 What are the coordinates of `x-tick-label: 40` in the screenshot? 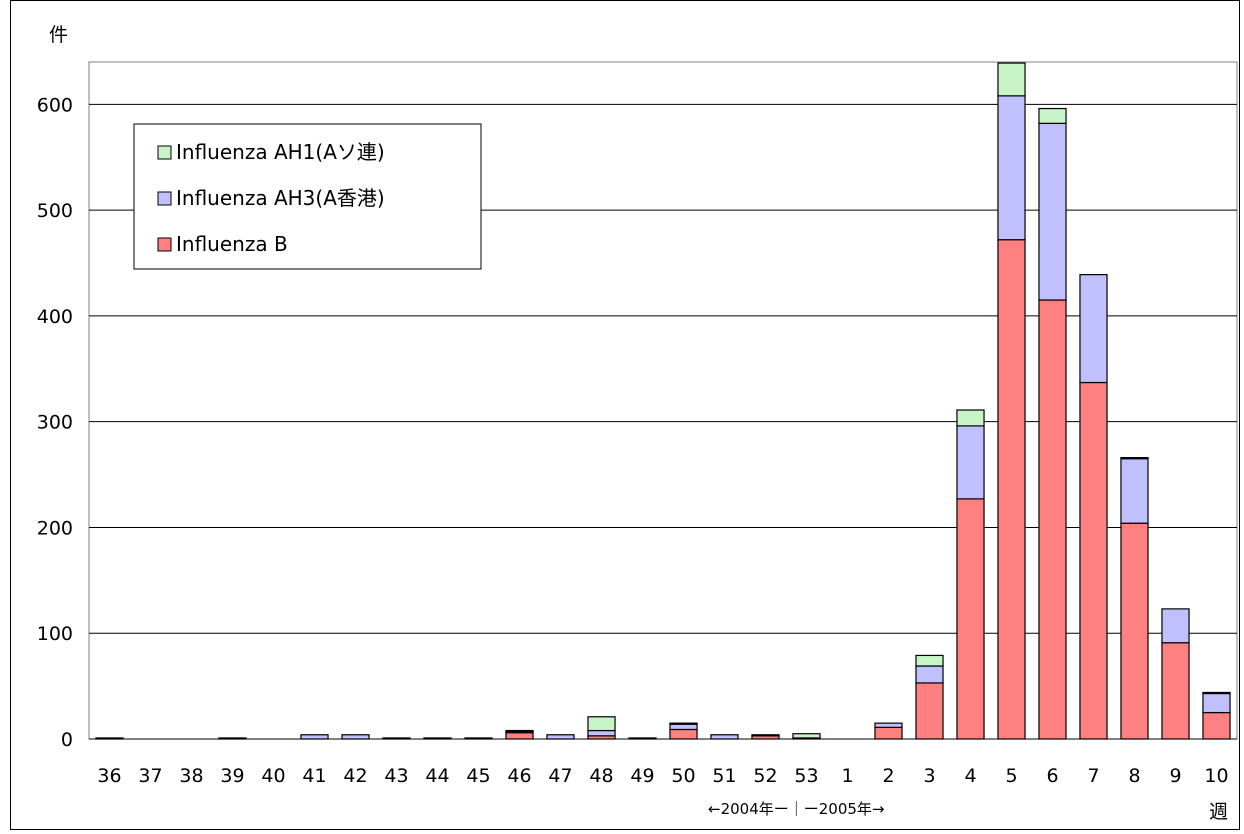 It's located at (273, 776).